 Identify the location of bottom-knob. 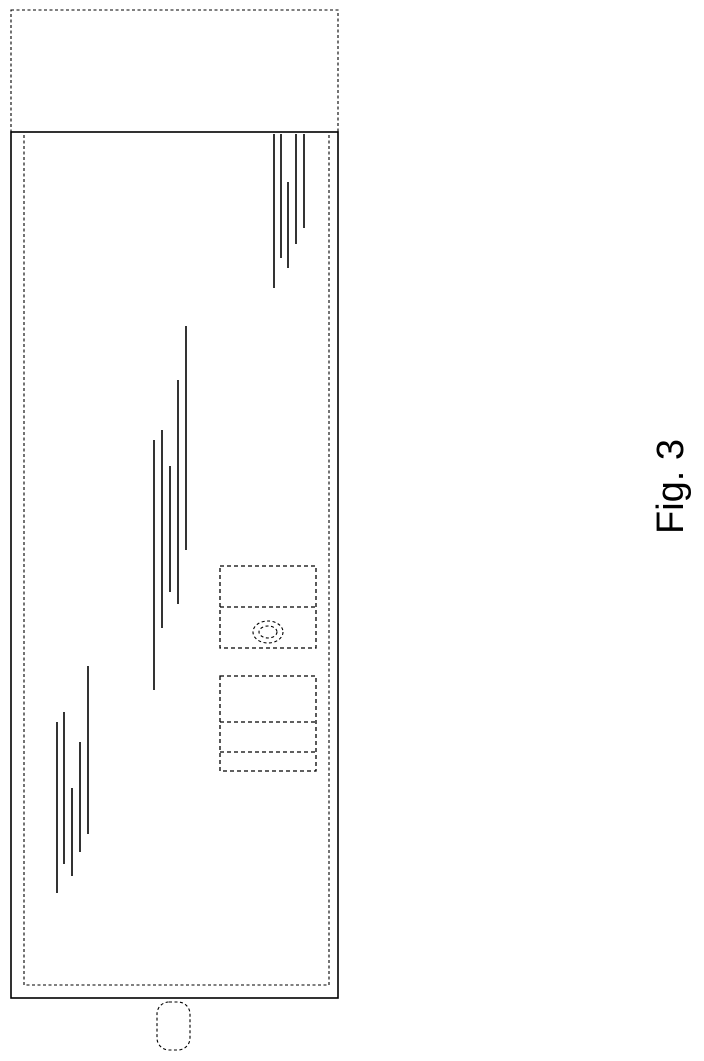
(173, 1026).